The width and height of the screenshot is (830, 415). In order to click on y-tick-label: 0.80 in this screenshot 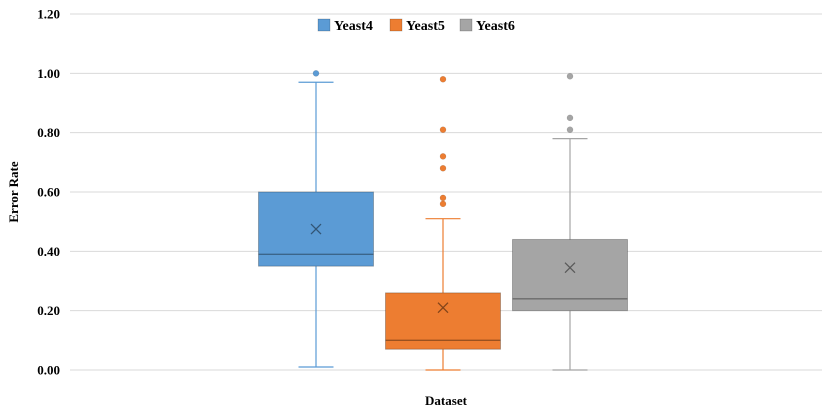, I will do `click(48, 132)`.